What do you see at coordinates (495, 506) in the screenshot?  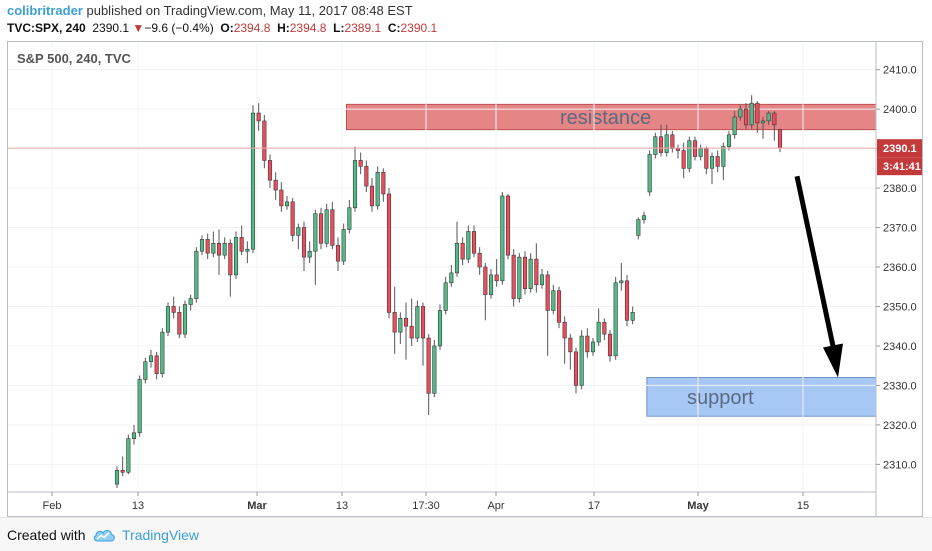 I see `x-tick-label: Apr` at bounding box center [495, 506].